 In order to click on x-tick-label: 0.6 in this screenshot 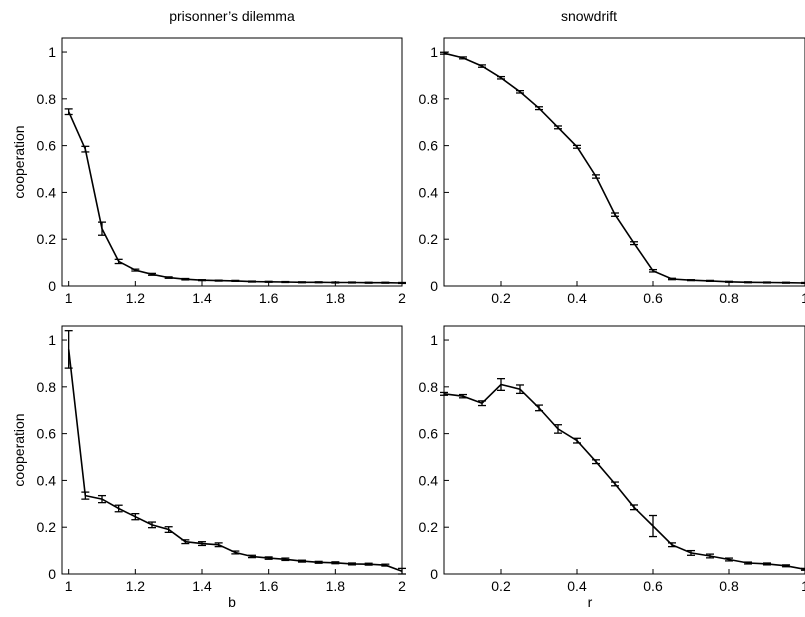, I will do `click(653, 586)`.